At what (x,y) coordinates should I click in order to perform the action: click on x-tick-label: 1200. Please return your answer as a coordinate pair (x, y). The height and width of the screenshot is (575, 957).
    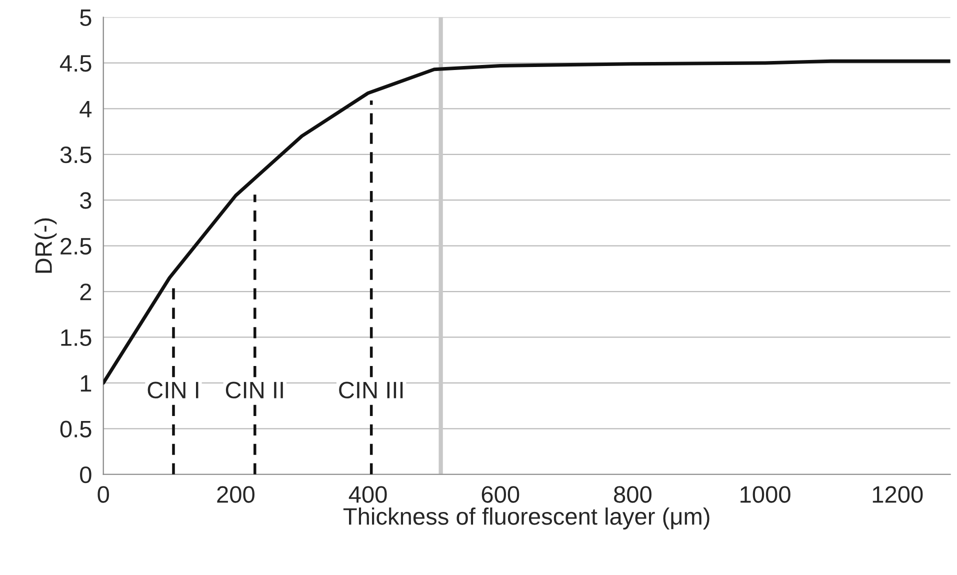
    Looking at the image, I should click on (897, 494).